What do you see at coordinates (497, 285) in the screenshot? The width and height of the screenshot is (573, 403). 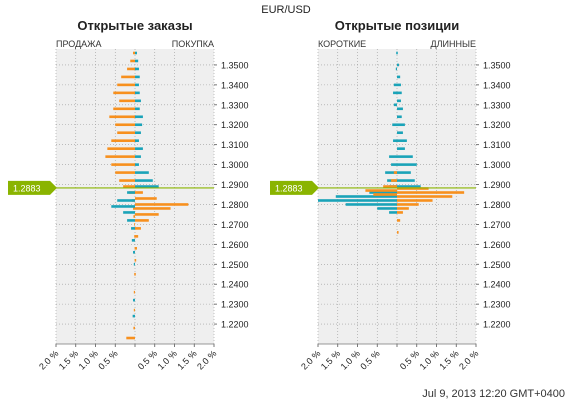 I see `y-tick-label: 1.2400` at bounding box center [497, 285].